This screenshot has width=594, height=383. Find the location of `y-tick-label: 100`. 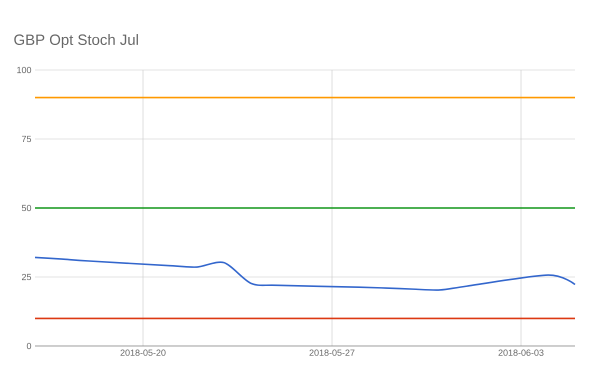

y-tick-label: 100 is located at coordinates (24, 70).